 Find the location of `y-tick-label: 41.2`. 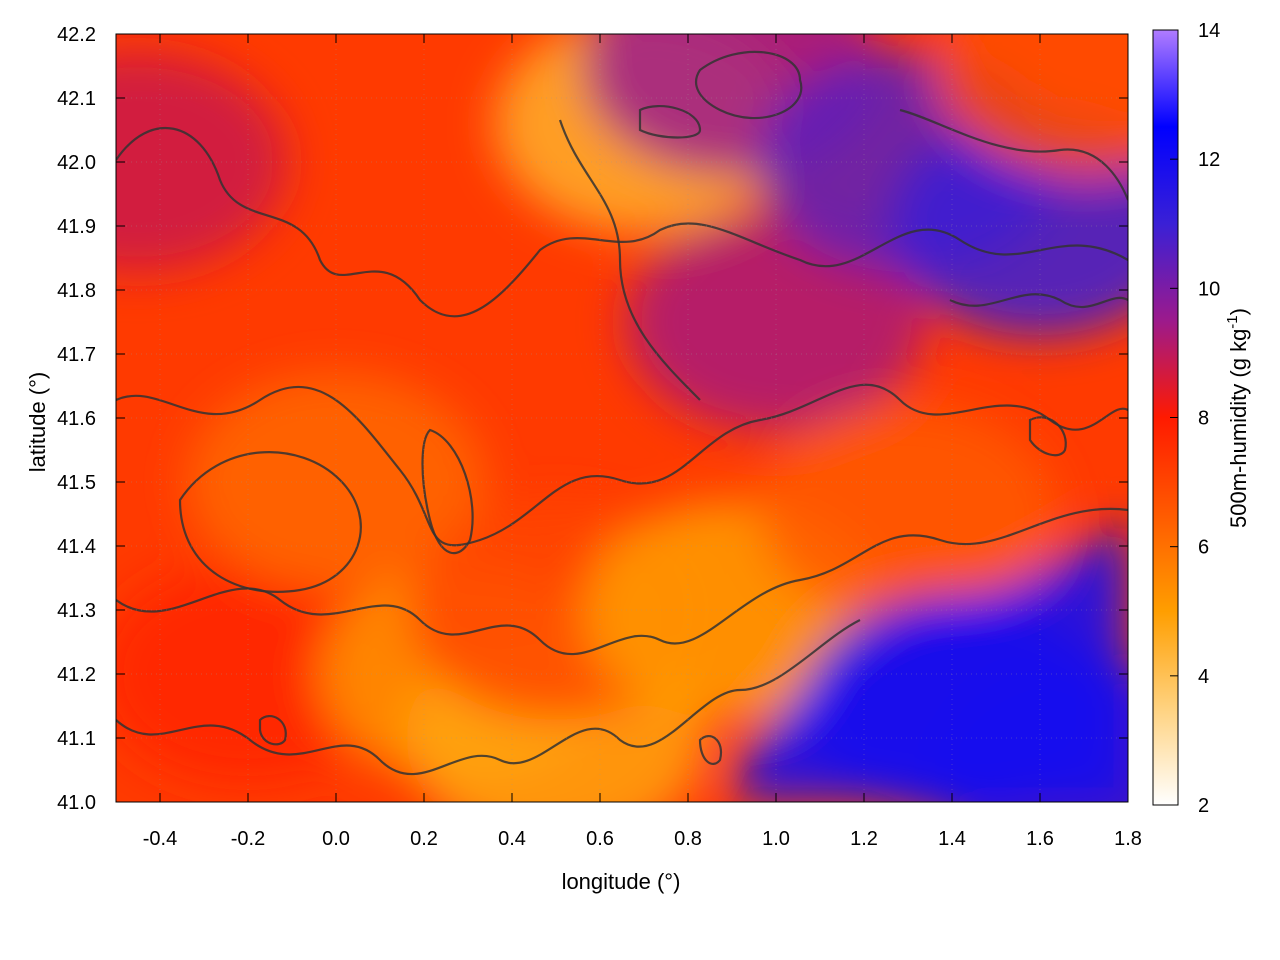

y-tick-label: 41.2 is located at coordinates (76, 675).